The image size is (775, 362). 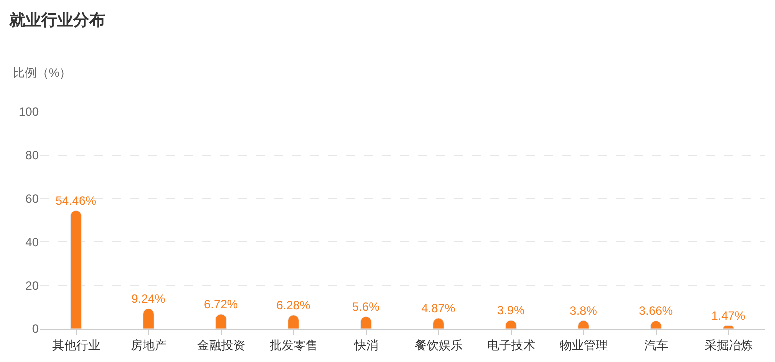 I want to click on data-label: 6.72%, so click(x=221, y=304).